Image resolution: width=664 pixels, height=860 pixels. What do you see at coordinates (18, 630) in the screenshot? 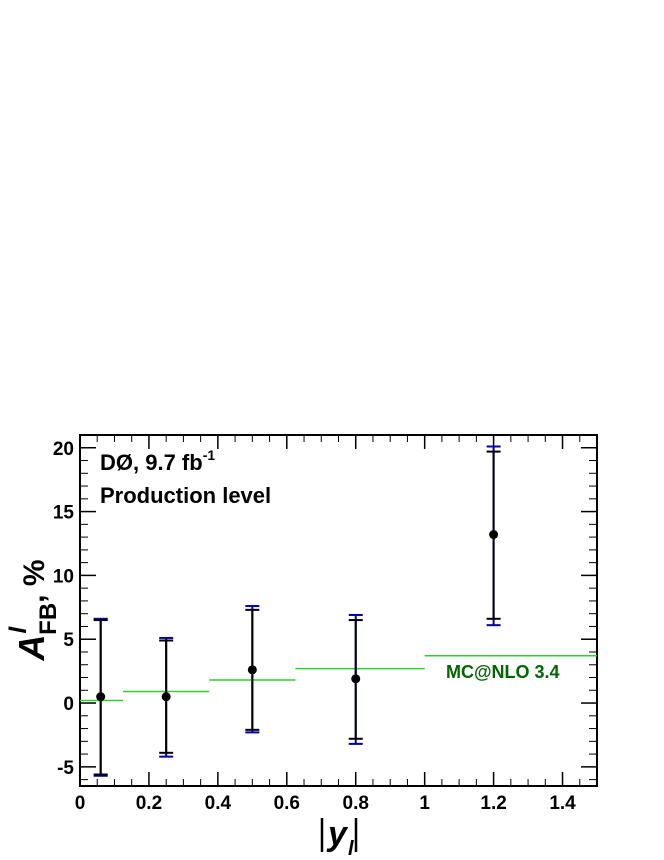
I see `y-axis-title-sup: l` at bounding box center [18, 630].